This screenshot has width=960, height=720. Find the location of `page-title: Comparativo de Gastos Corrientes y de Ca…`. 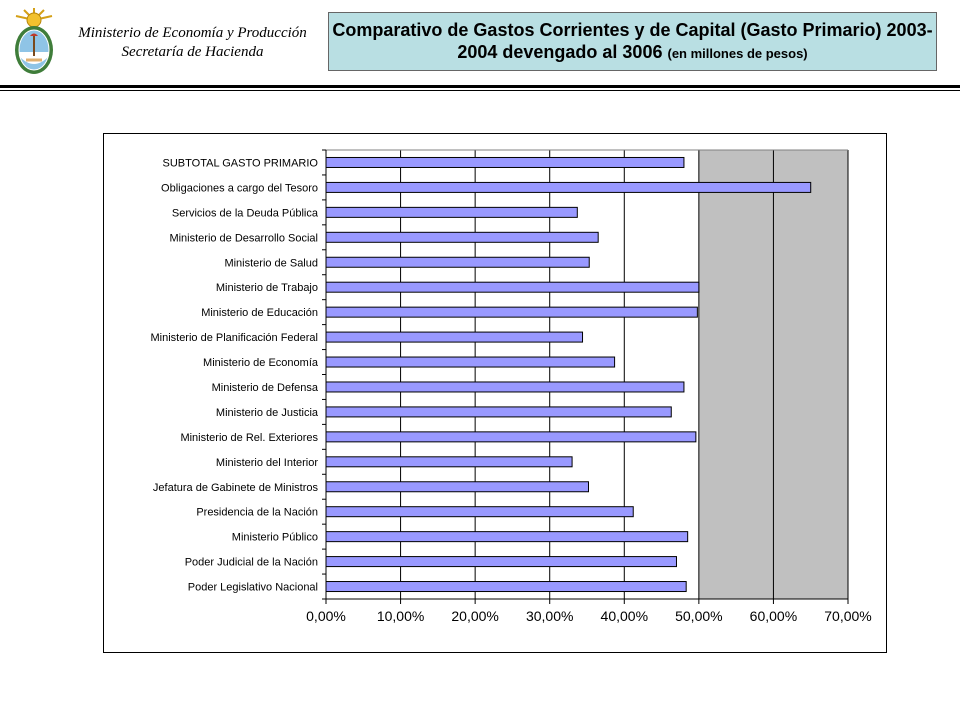

page-title: Comparativo de Gastos Corrientes y de Ca… is located at coordinates (632, 41).